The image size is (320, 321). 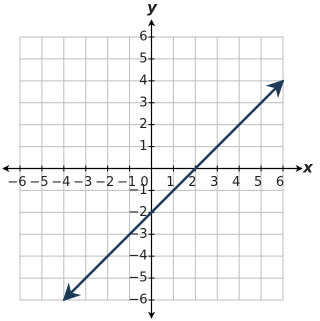 I want to click on y-tick-label: −6, so click(x=137, y=300).